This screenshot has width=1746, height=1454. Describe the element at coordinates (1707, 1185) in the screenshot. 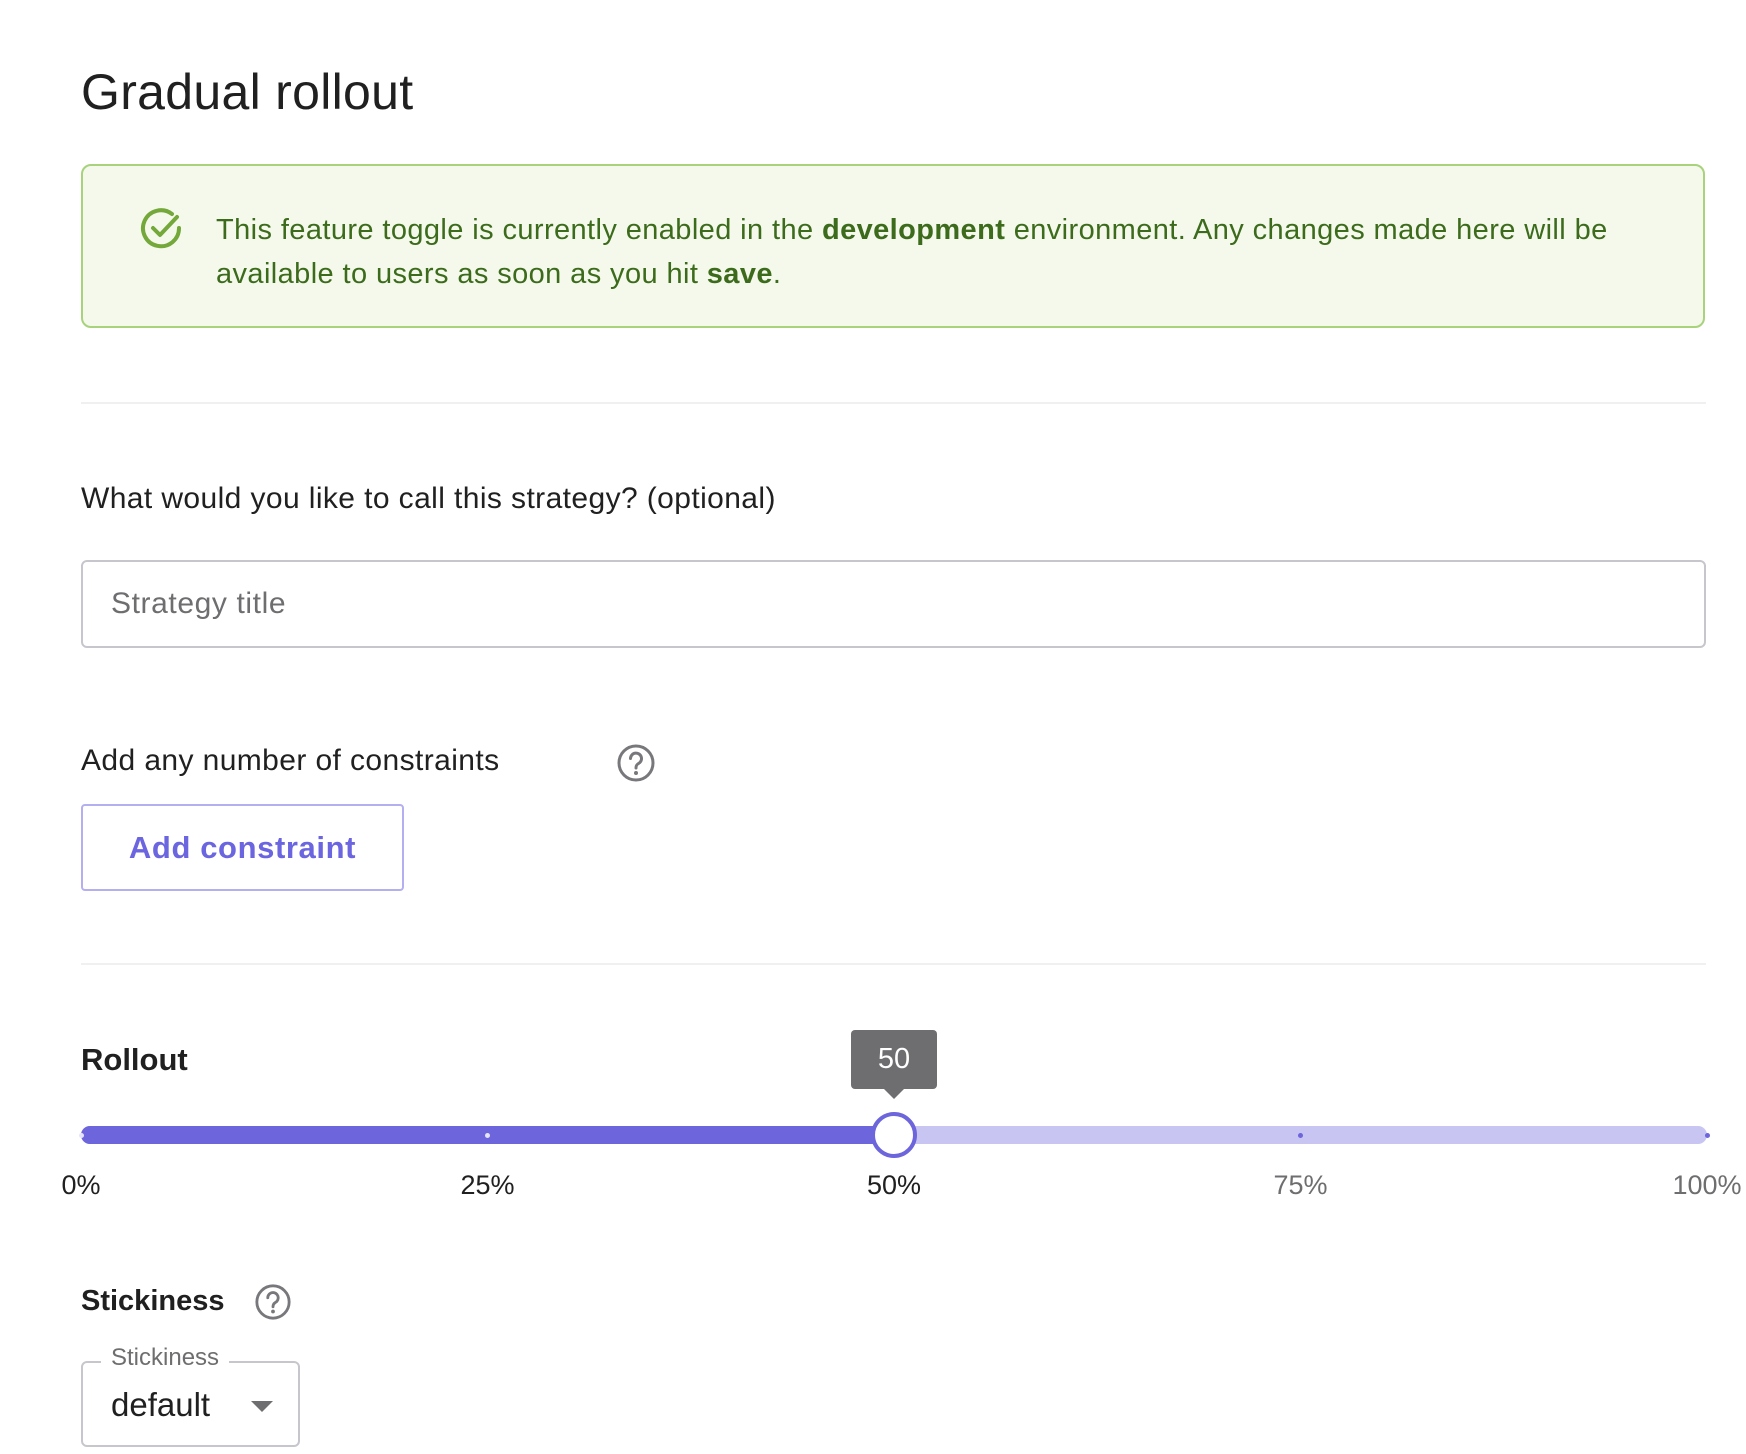

I see `slider-mark-label: 100%` at that location.